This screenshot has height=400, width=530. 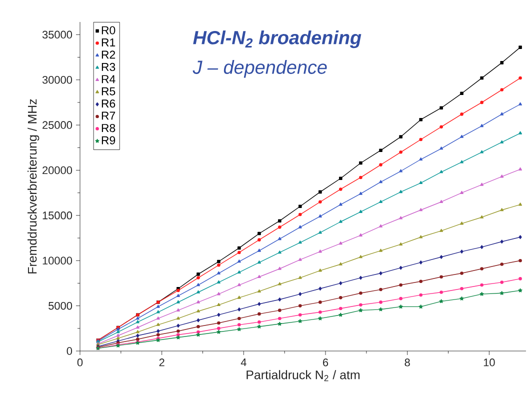 What do you see at coordinates (325, 362) in the screenshot?
I see `x-tick-label: 6` at bounding box center [325, 362].